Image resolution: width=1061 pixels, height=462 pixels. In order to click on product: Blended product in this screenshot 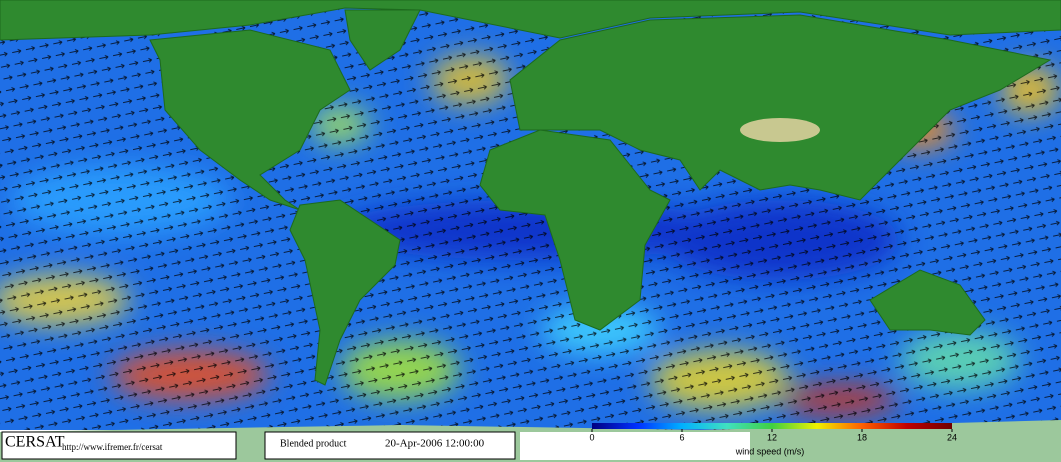, I will do `click(313, 443)`.